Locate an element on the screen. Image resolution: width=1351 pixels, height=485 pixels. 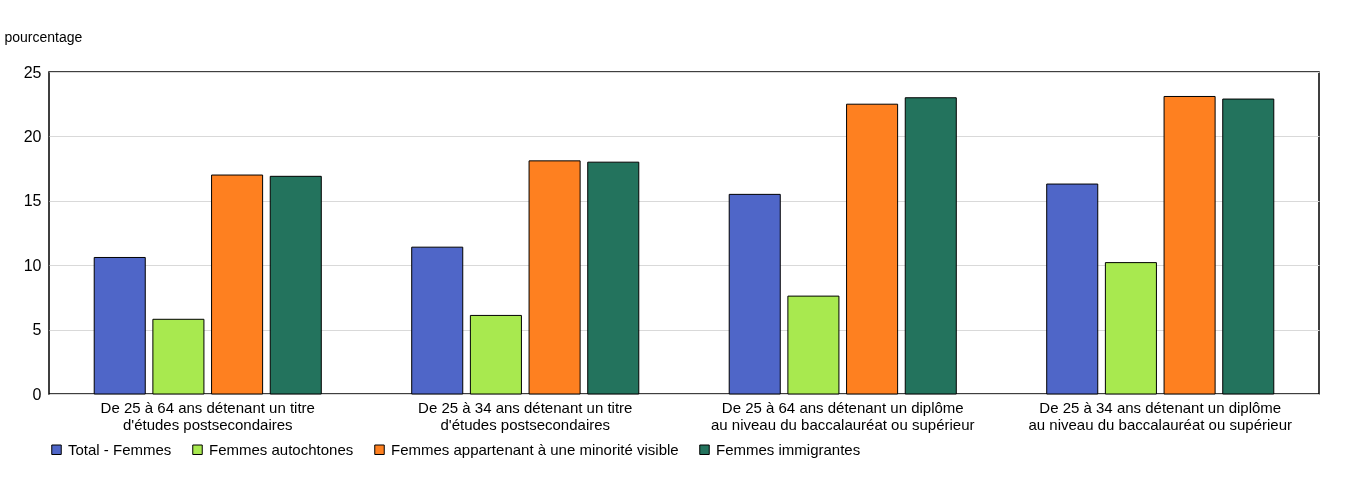
x-tick-label: De 25 à 34 ans détenant un diplôme au niveau du baccalauréat ou supérieur is located at coordinates (1160, 415).